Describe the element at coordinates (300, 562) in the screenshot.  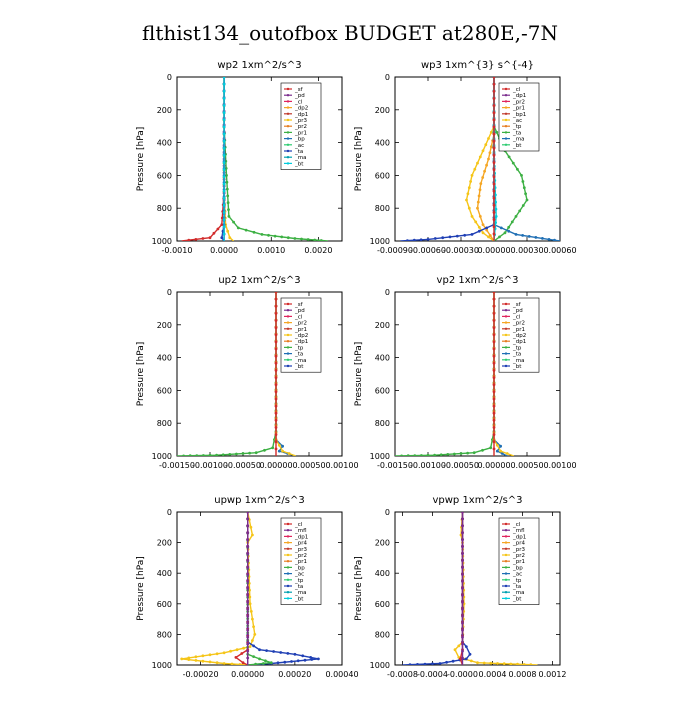
I see `legend-entry: _pr1` at that location.